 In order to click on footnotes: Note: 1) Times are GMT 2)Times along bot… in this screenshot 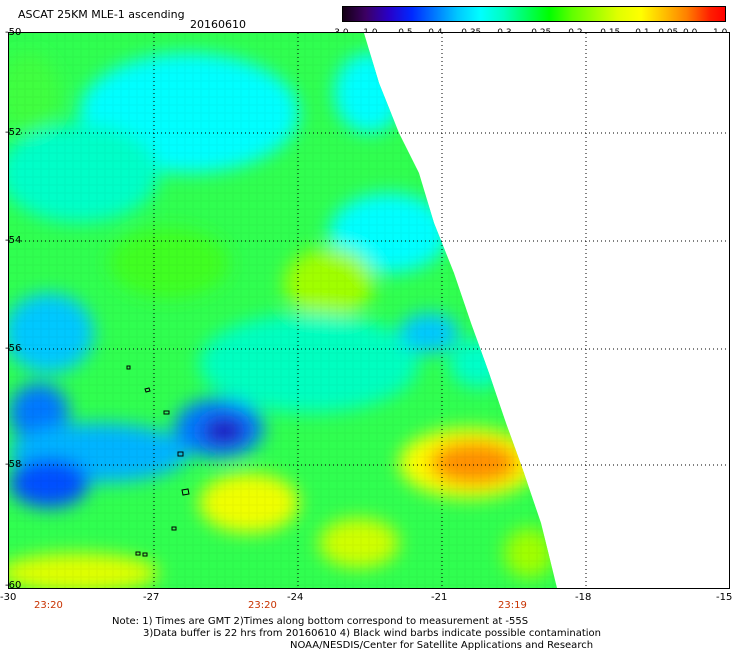, I will do `click(356, 634)`.